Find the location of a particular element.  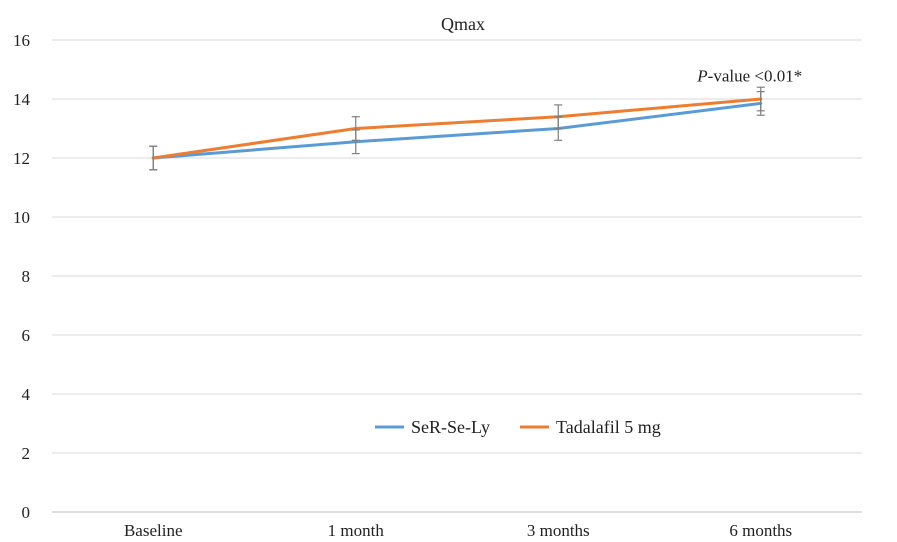

p-value-annotation-0: P-value <0.01* is located at coordinates (749, 75).